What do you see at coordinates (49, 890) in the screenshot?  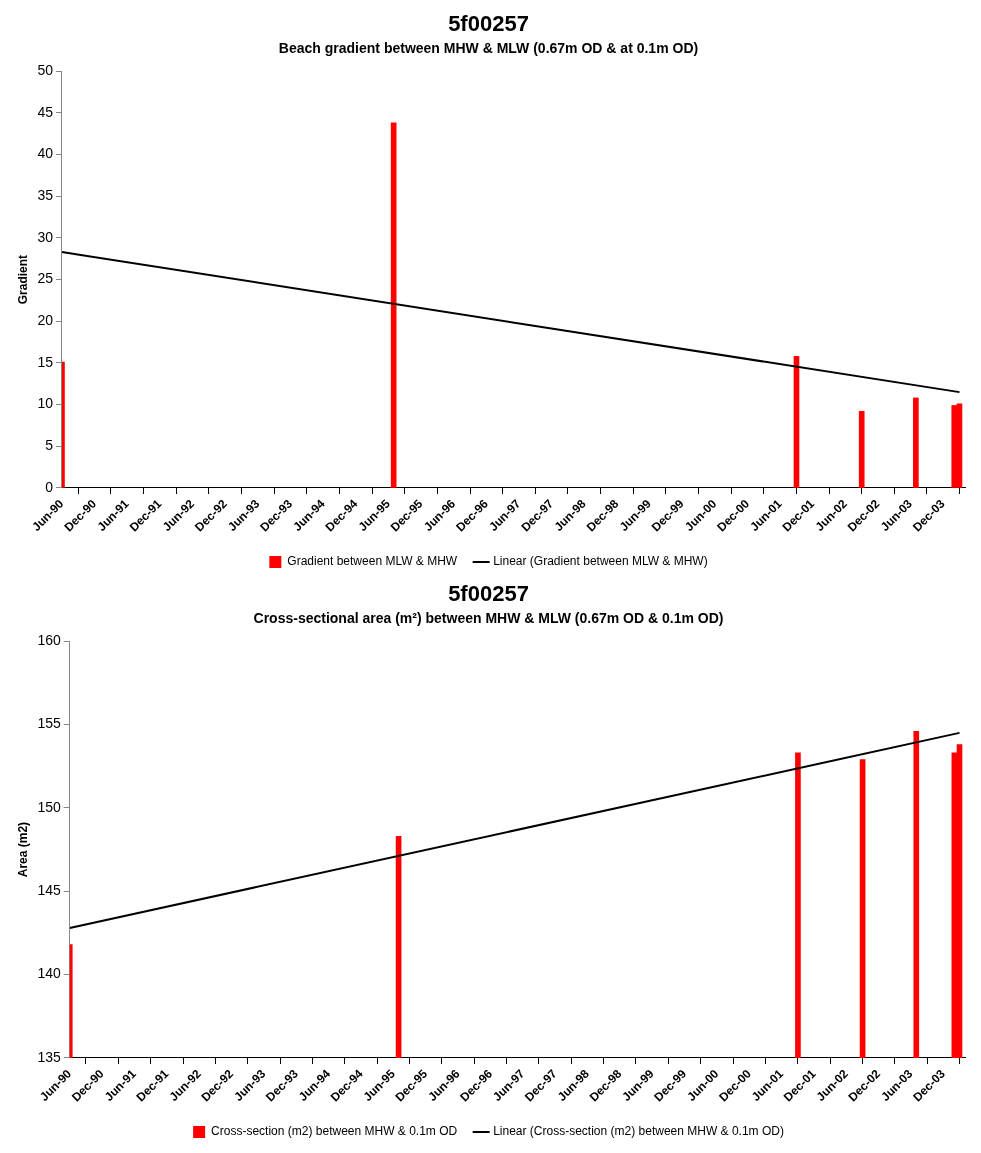 I see `y-tick-label: 145` at bounding box center [49, 890].